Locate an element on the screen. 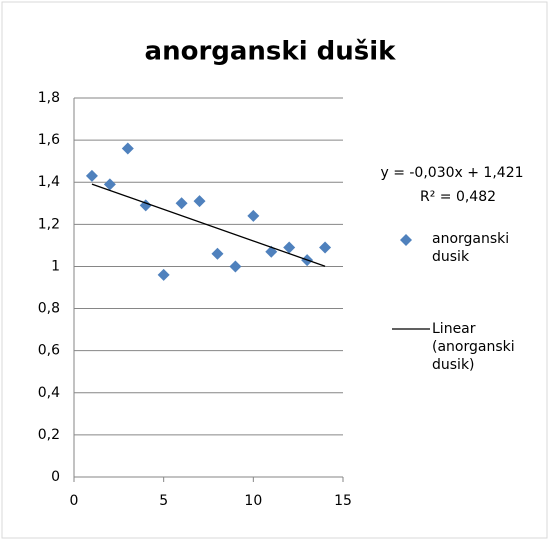 This screenshot has width=549, height=540. y-tick-label: 1,8 is located at coordinates (49, 98).